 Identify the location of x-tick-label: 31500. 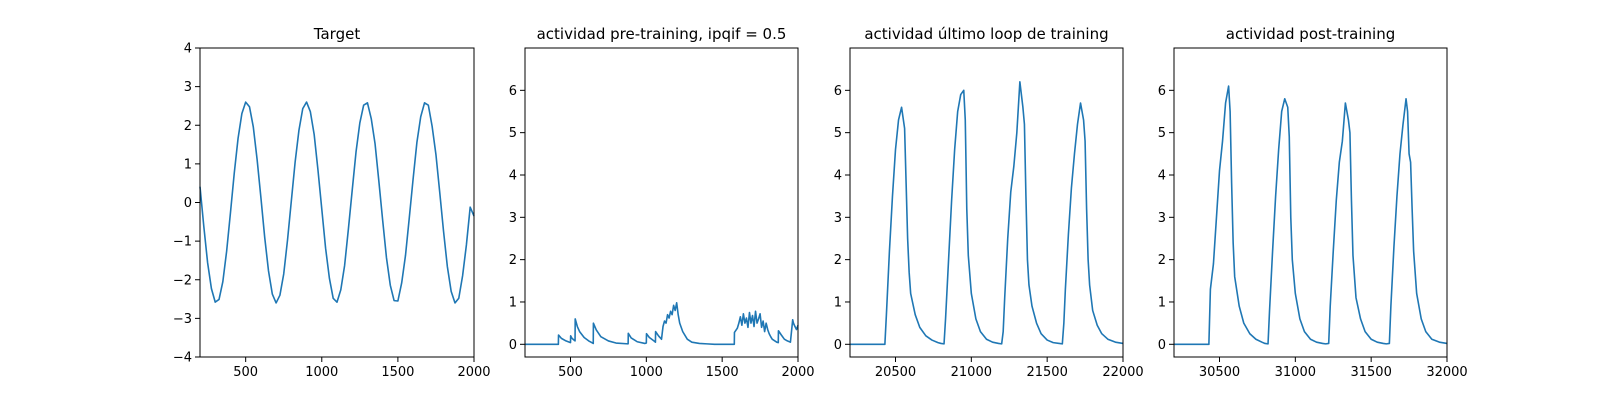
(1370, 372).